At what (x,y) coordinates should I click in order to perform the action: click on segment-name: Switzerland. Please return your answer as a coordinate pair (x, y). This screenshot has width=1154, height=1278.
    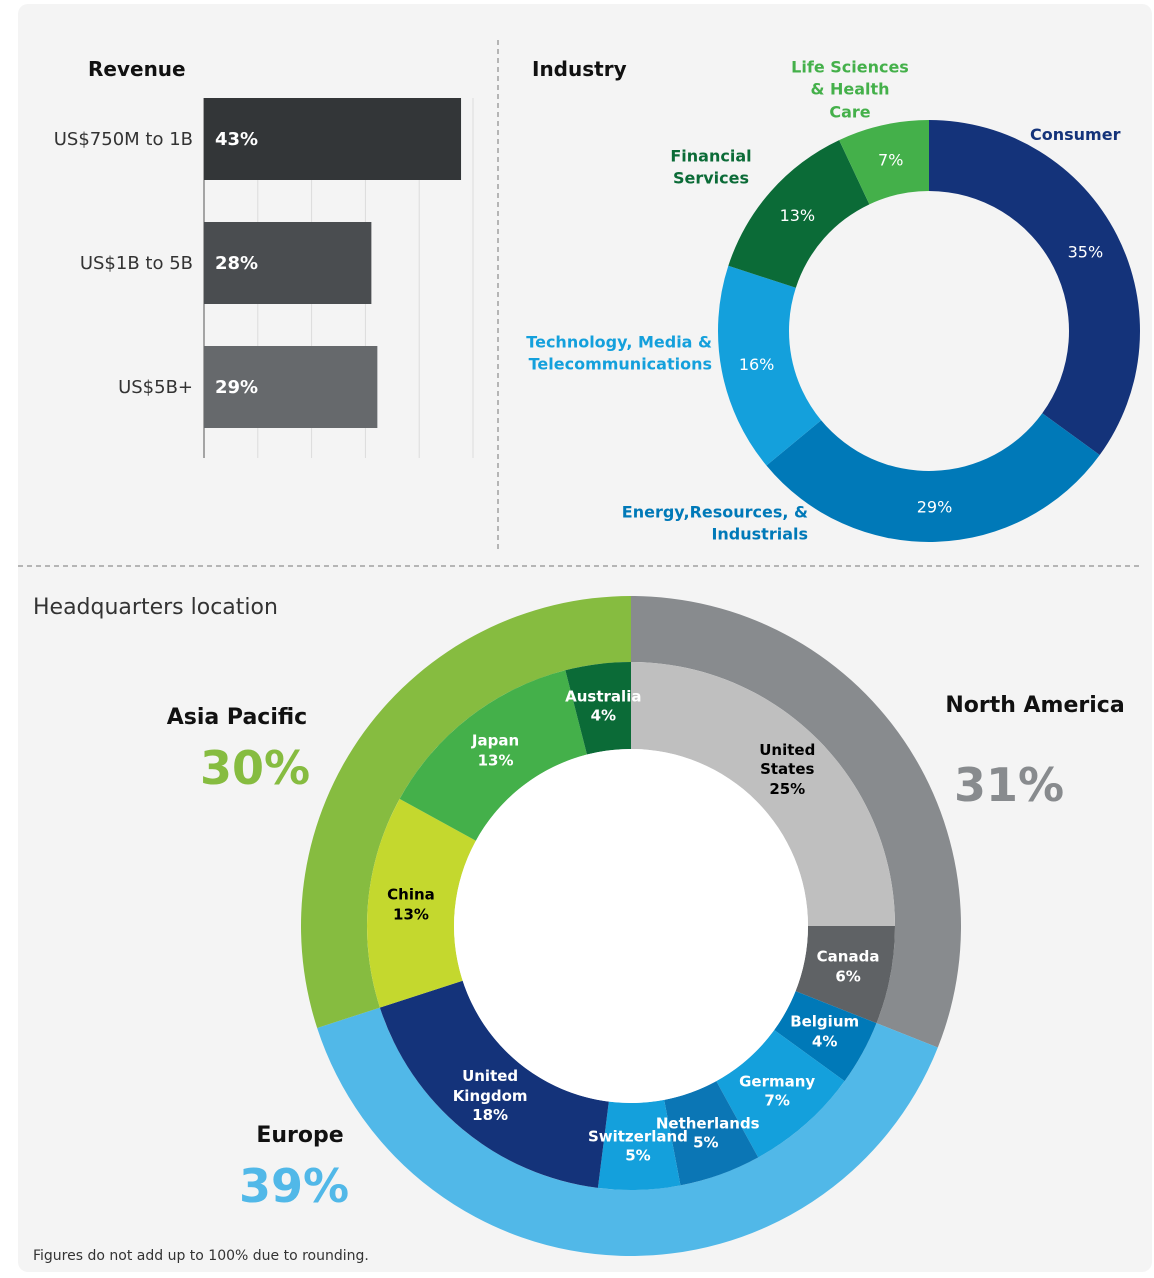
    Looking at the image, I should click on (637, 1136).